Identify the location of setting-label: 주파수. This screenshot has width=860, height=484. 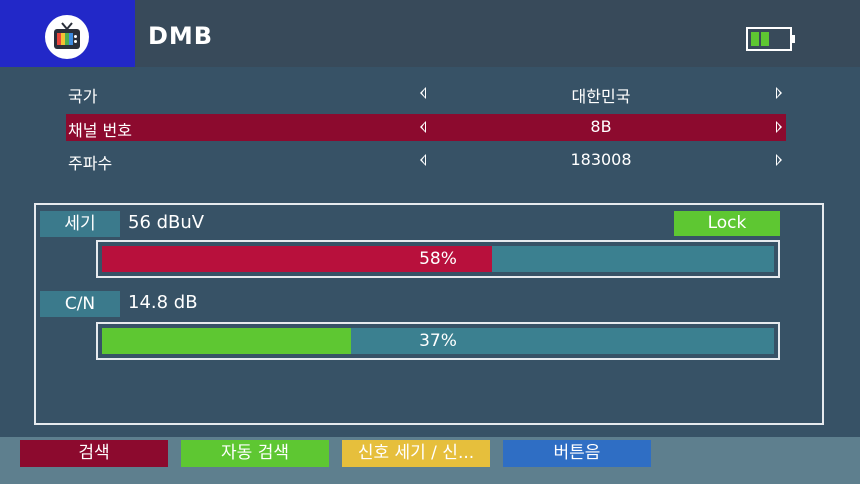
(90, 163).